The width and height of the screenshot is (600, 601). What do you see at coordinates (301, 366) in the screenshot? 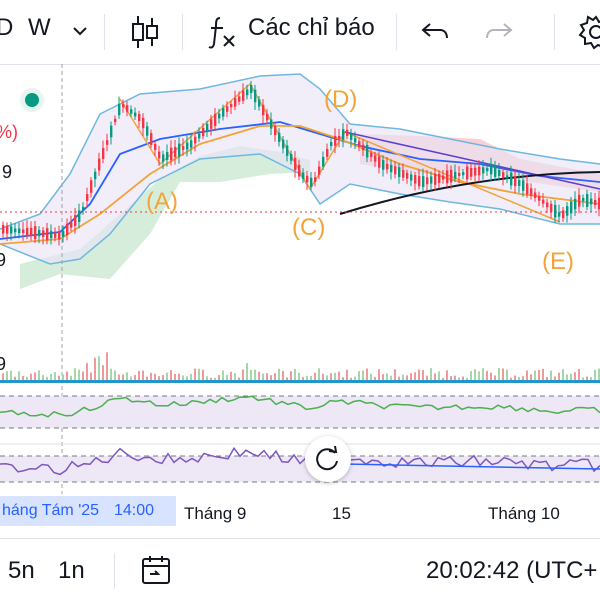
I see `volume-bars` at bounding box center [301, 366].